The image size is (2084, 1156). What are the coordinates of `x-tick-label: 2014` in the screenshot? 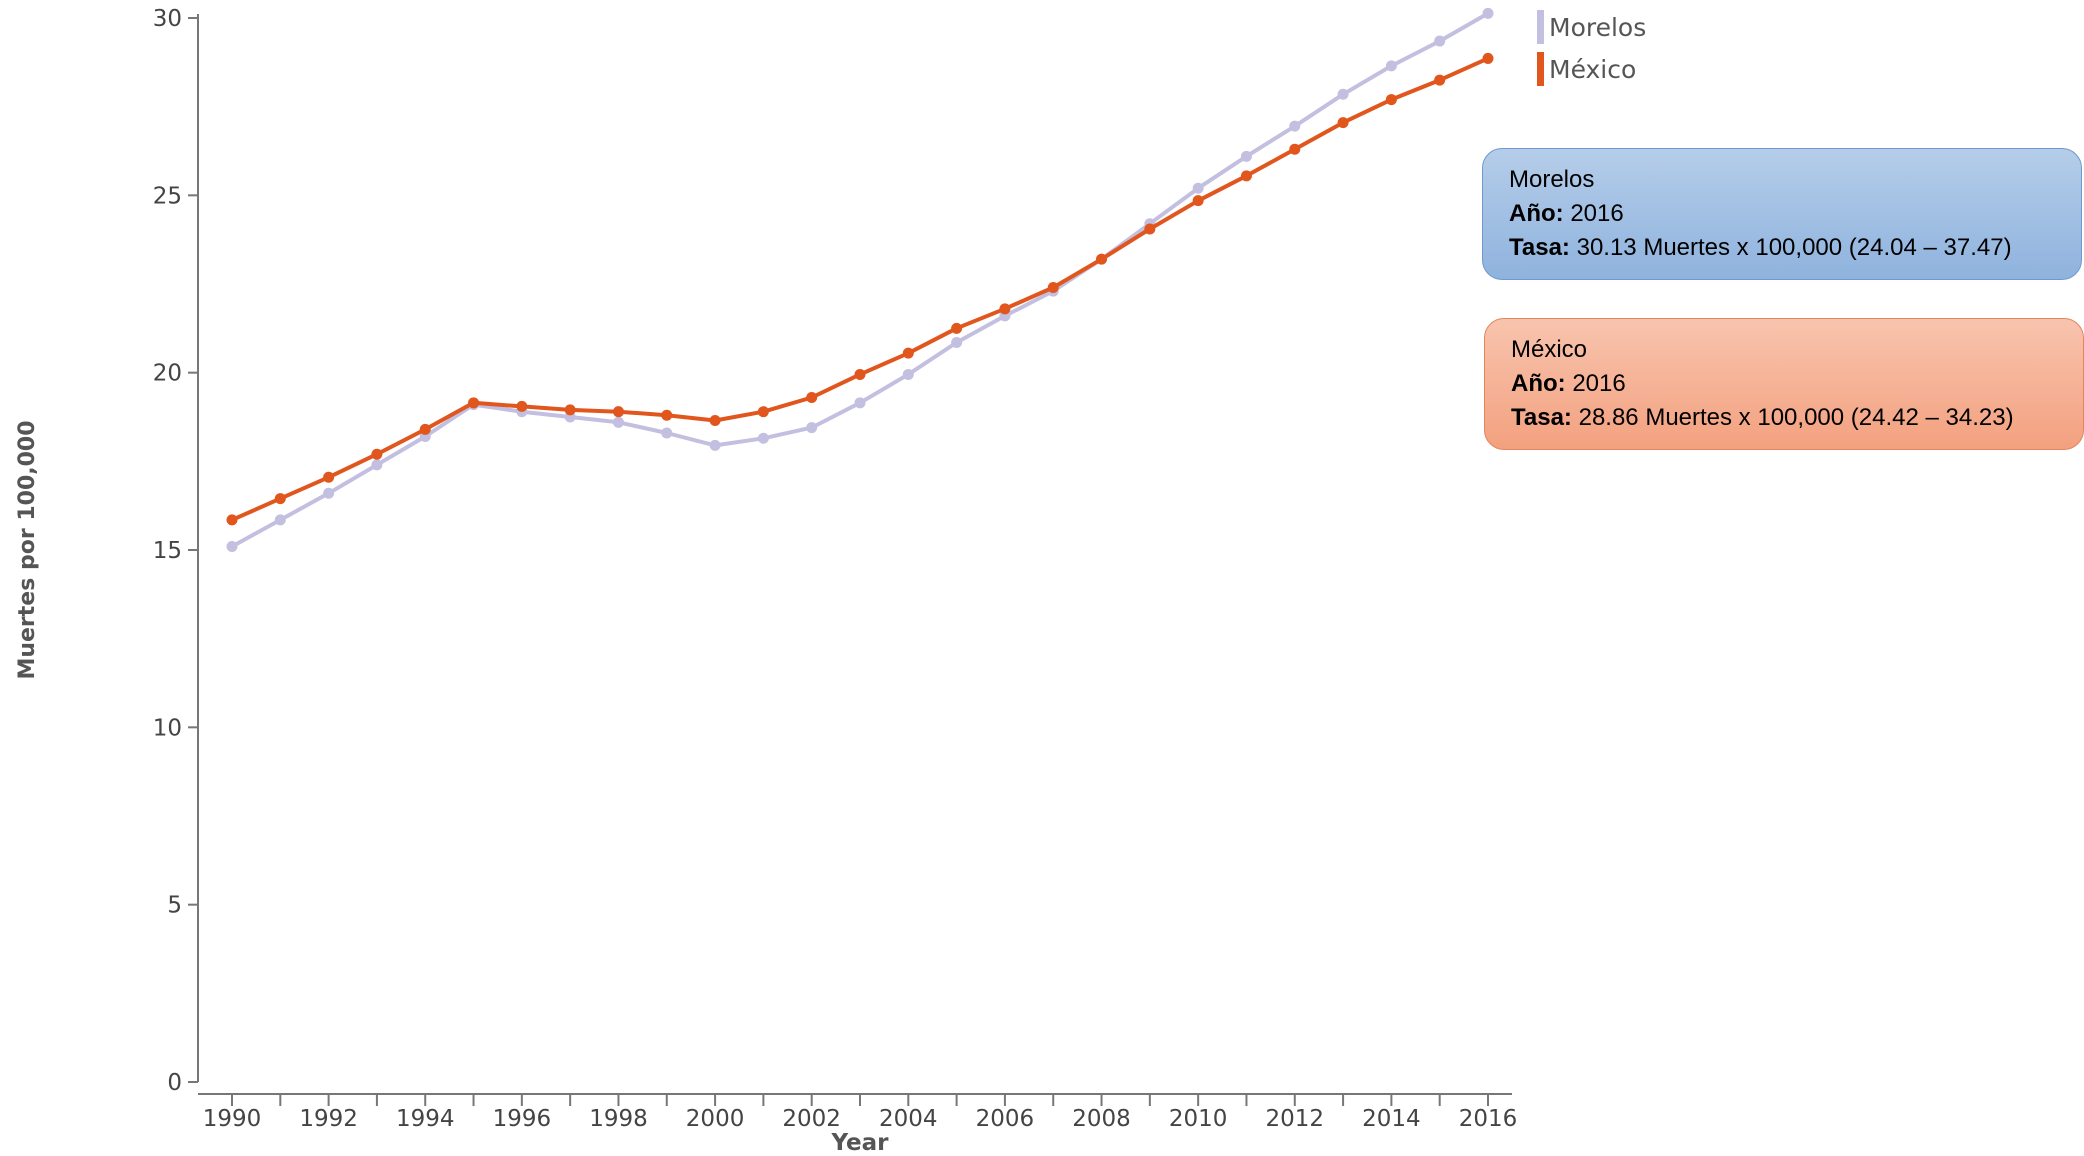 It's located at (1391, 1119).